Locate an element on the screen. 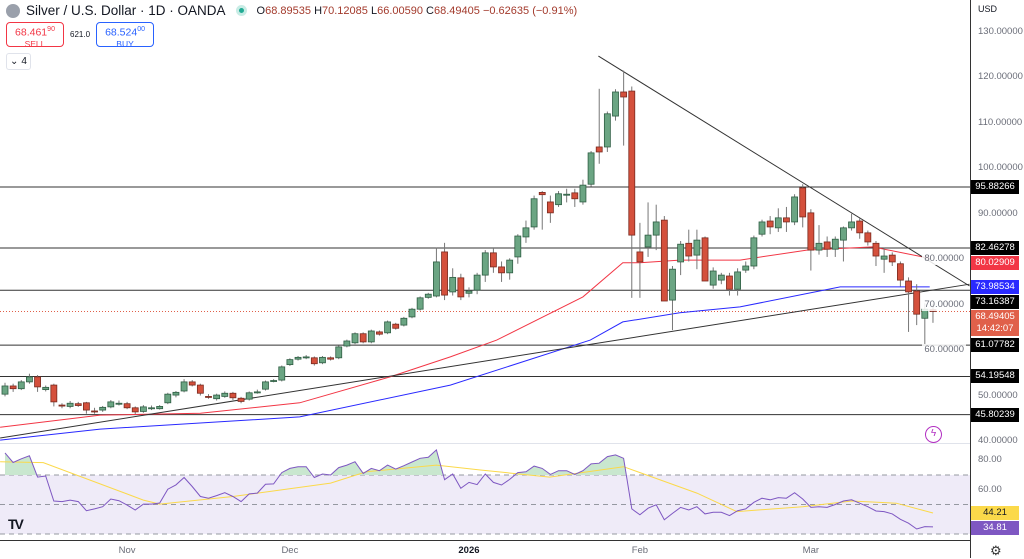 This screenshot has width=1024, height=559. last-price-tag: 68.49405 14:42:07 is located at coordinates (995, 322).